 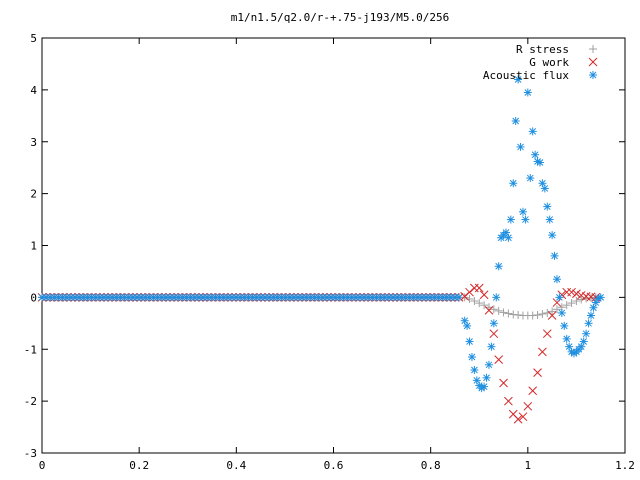 I want to click on legend-label: Acoustic flux, so click(x=526, y=75).